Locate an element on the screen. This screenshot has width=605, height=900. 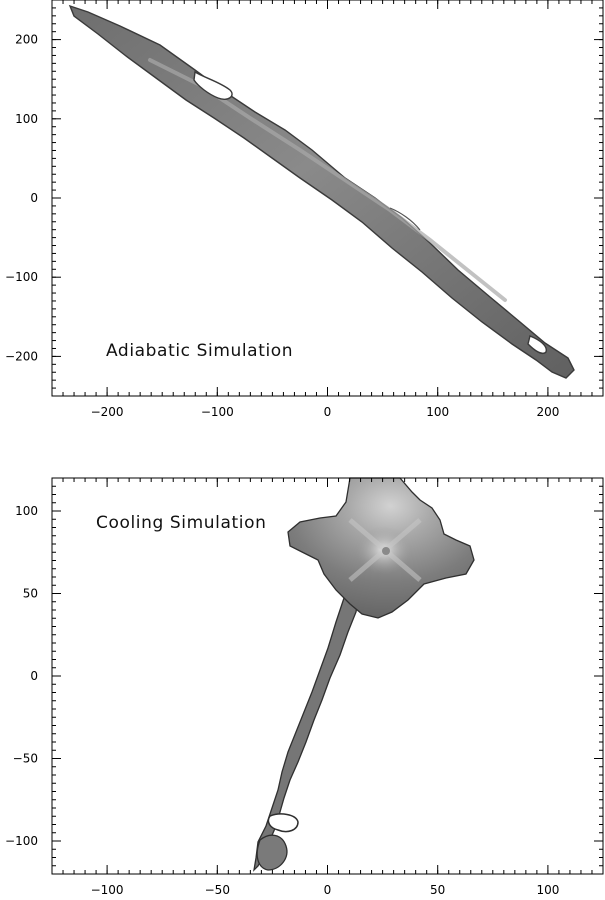
filament-tail is located at coordinates (307, 726).